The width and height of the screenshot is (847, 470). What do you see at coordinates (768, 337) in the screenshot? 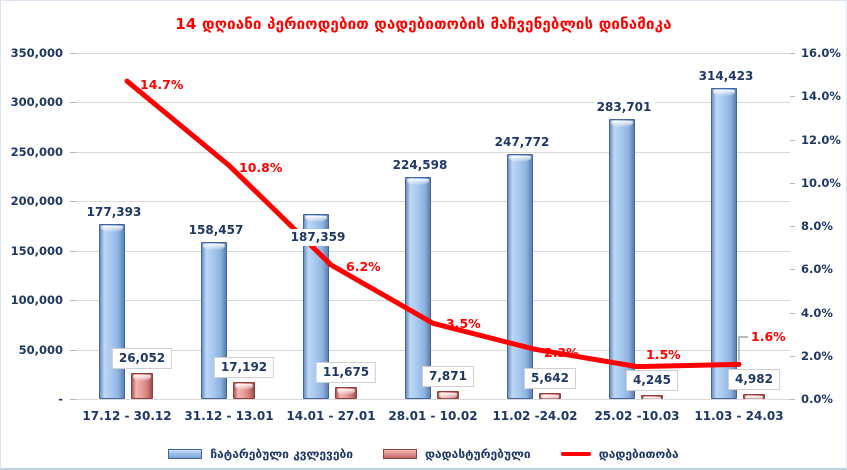
I see `line-value-label: 1.6%` at bounding box center [768, 337].